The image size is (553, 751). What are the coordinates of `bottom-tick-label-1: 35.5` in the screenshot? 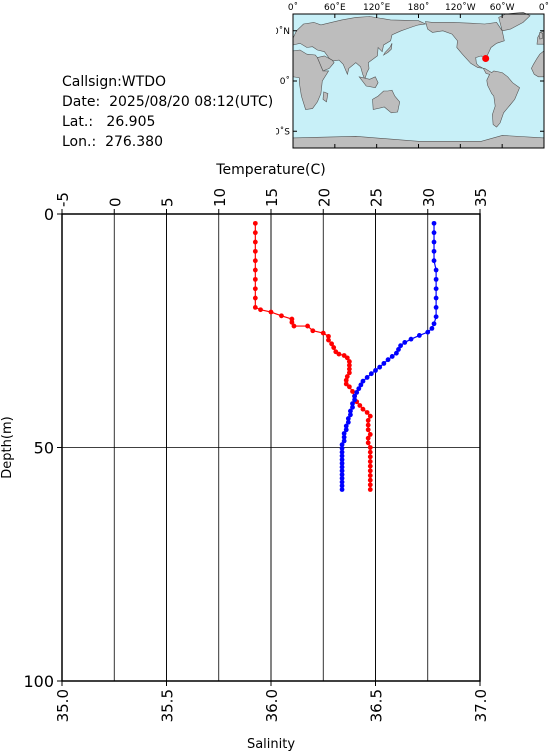 It's located at (168, 705).